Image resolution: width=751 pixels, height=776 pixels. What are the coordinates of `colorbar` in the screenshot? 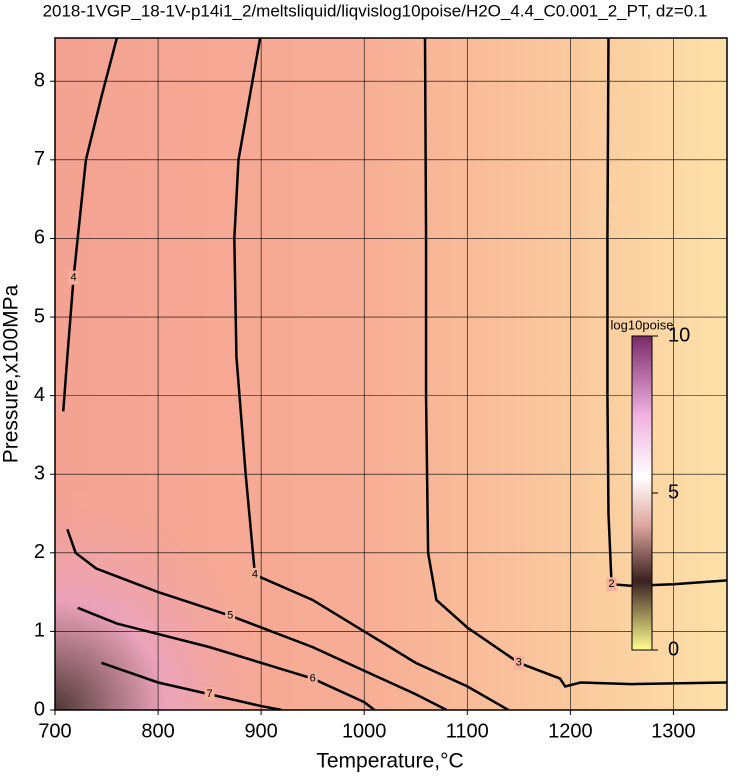 It's located at (642, 493).